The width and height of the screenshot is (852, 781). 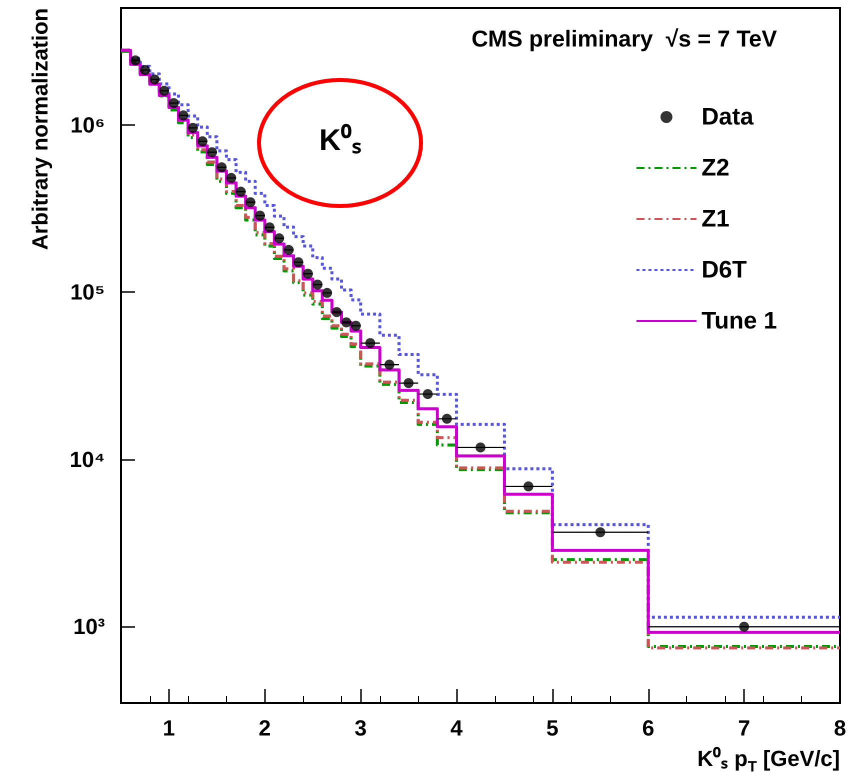 I want to click on x-tick-label: 8, so click(x=840, y=728).